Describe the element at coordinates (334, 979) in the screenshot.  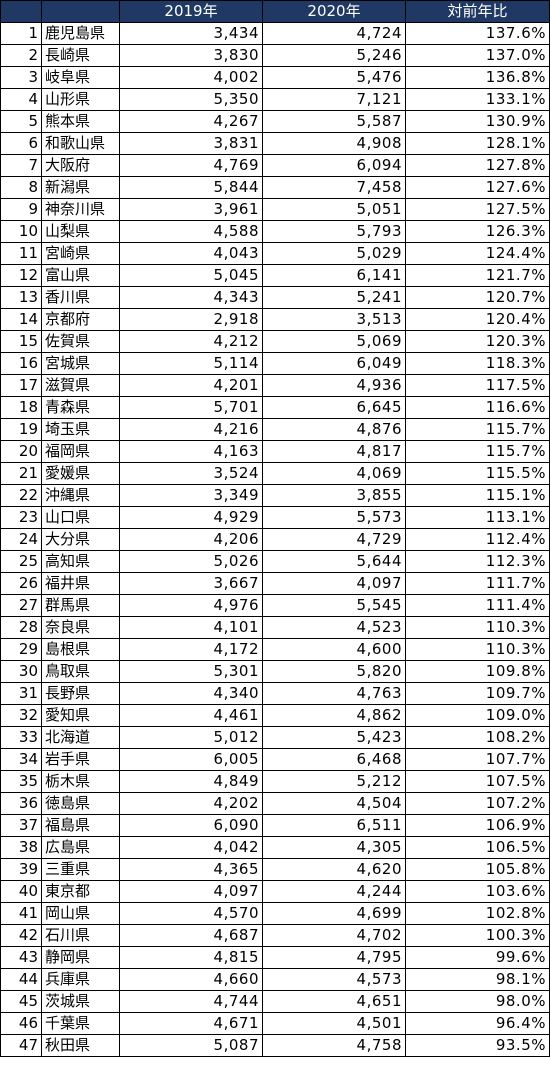
I see `value-2020-cell: 4,573` at that location.